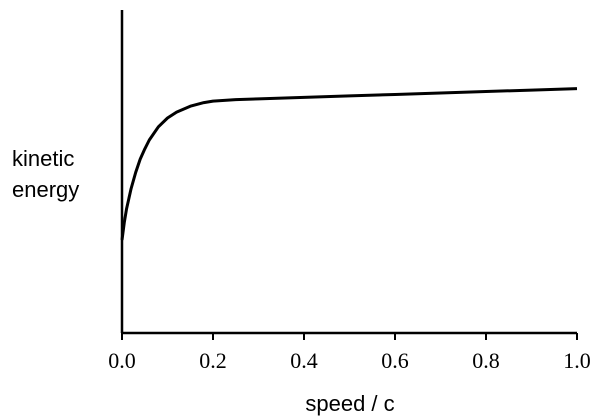 The width and height of the screenshot is (605, 420). I want to click on x-tick-label: 0.0, so click(122, 360).